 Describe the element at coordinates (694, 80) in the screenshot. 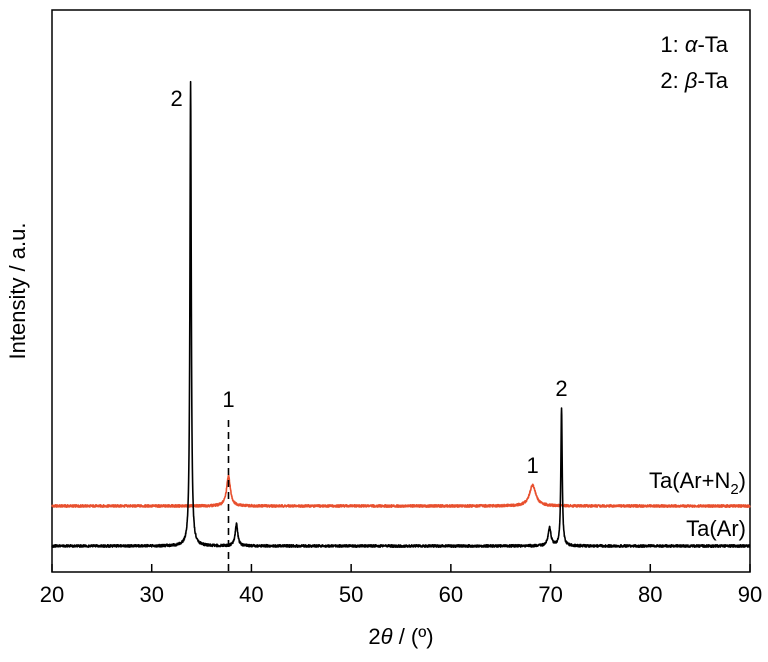

I see `legend-entry: 2: β-Ta` at that location.